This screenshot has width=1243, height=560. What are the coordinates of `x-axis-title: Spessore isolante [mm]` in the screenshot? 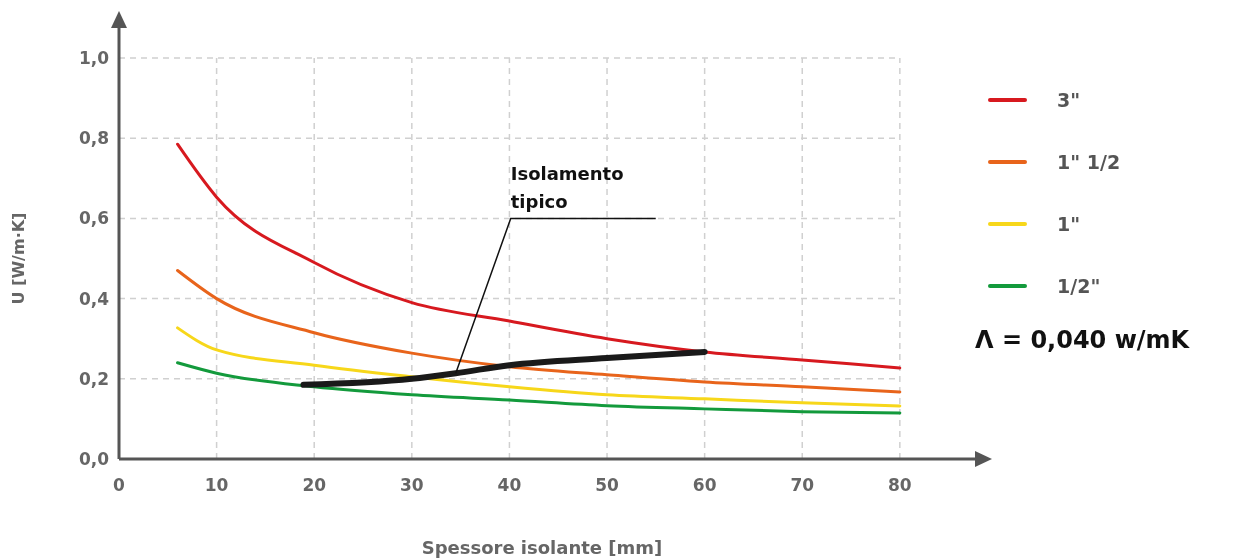 It's located at (542, 547).